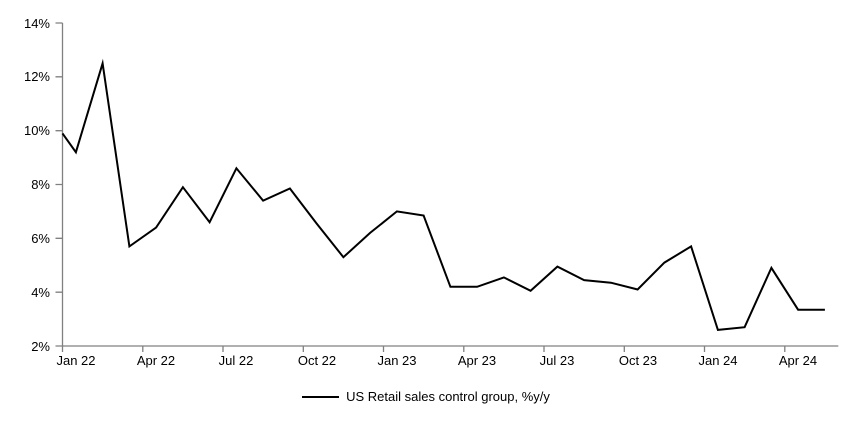 Image resolution: width=852 pixels, height=423 pixels. What do you see at coordinates (236, 360) in the screenshot?
I see `x-axis-label: Jul 22` at bounding box center [236, 360].